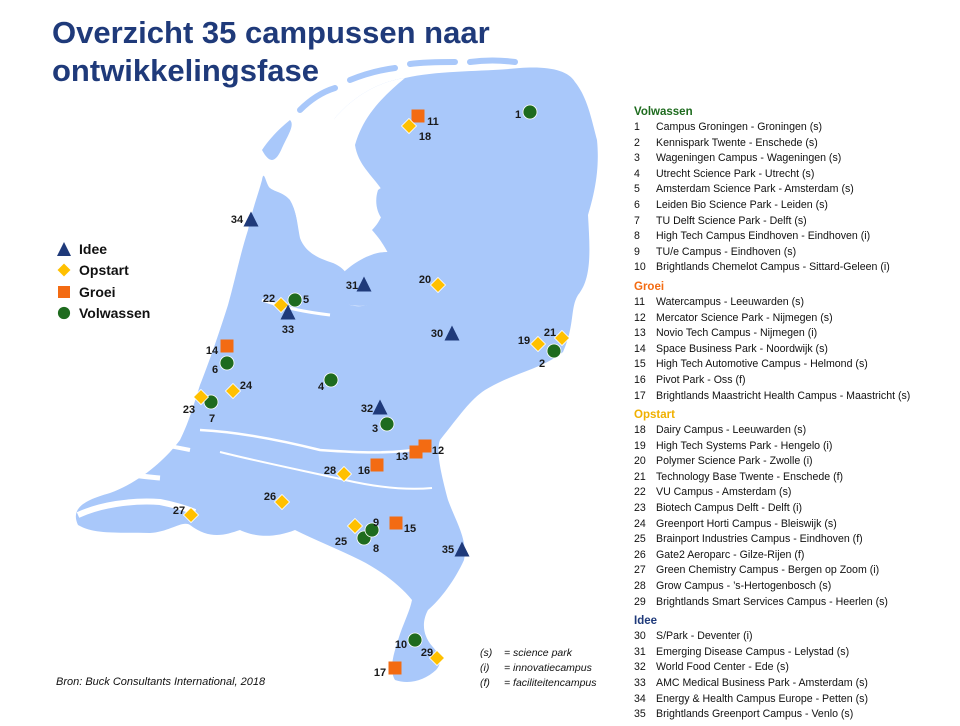 This screenshot has height=726, width=960. What do you see at coordinates (380, 673) in the screenshot?
I see `campus-number-label: 17` at bounding box center [380, 673].